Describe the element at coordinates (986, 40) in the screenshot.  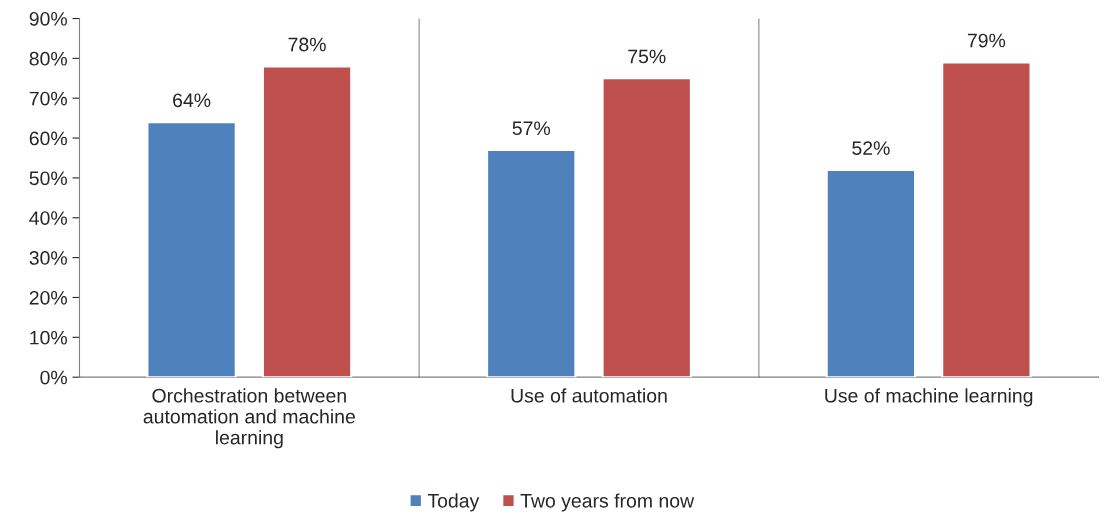
I see `data-label: 79%` at that location.